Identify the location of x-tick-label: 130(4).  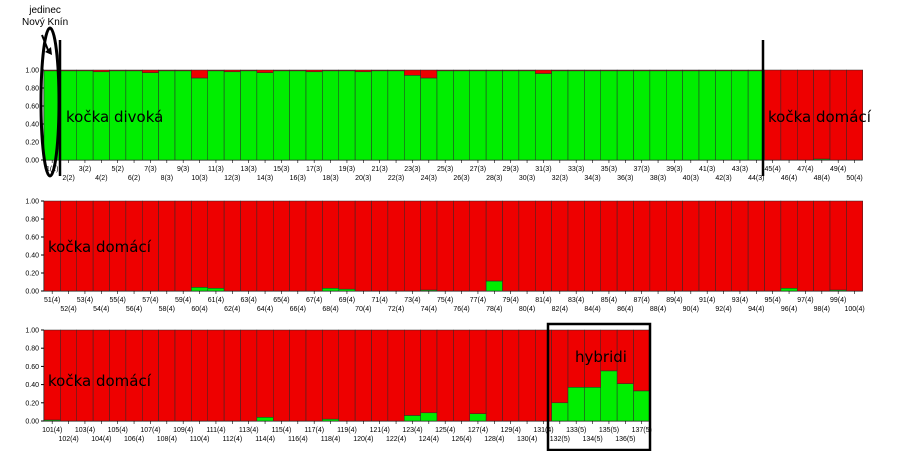
(527, 439).